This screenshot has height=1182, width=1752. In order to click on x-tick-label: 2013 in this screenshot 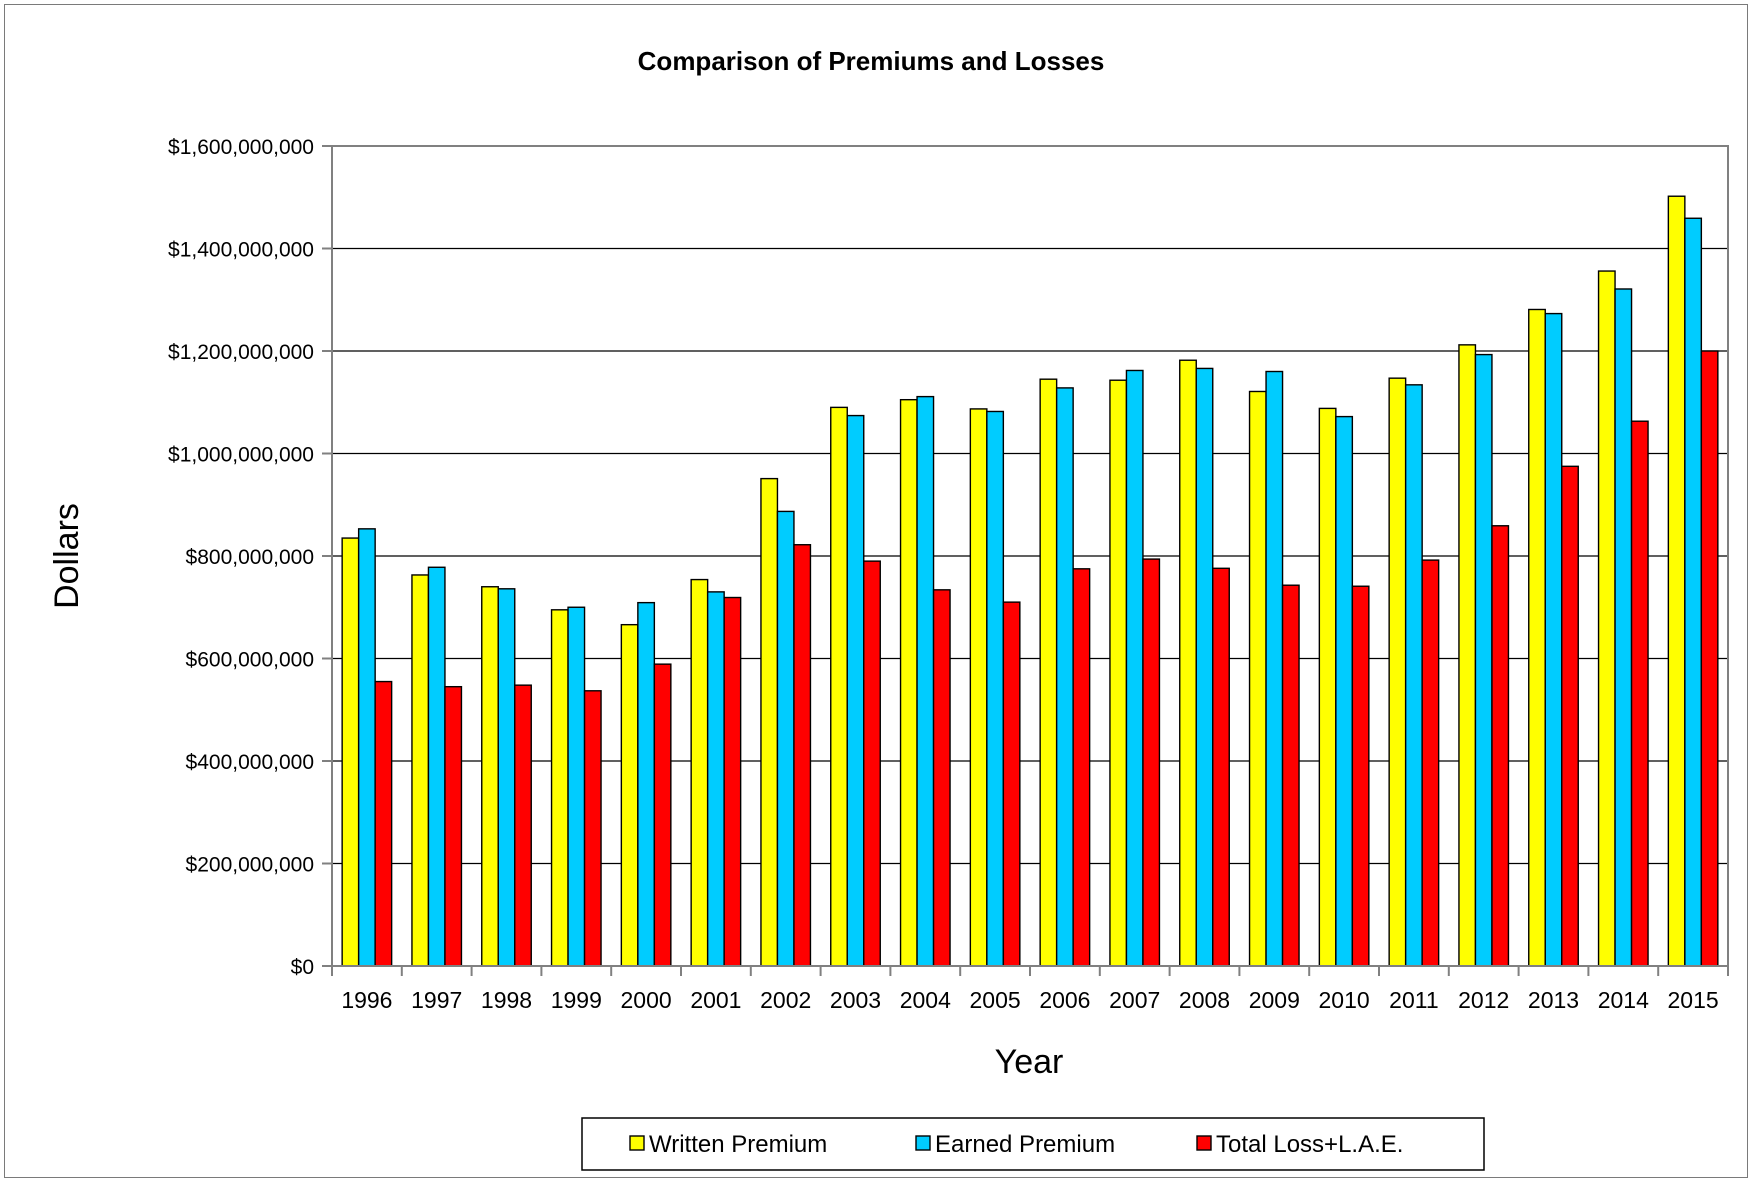, I will do `click(1553, 1000)`.